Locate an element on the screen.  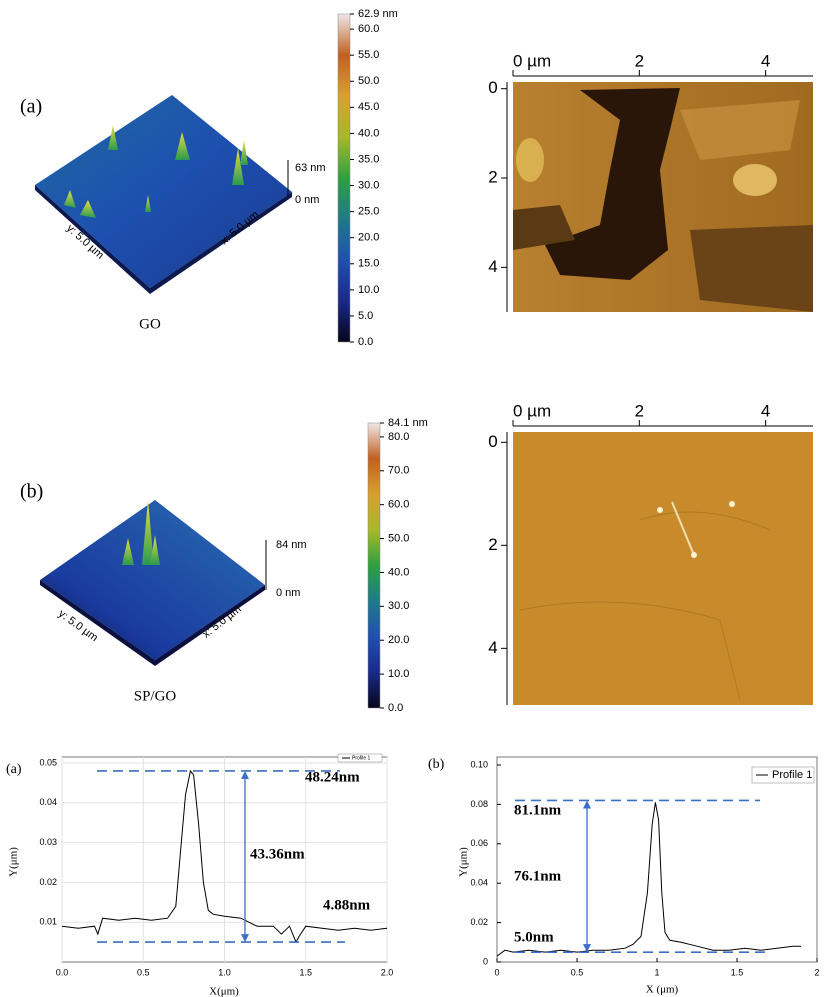
x-axis-label: X (μm) is located at coordinates (662, 990).